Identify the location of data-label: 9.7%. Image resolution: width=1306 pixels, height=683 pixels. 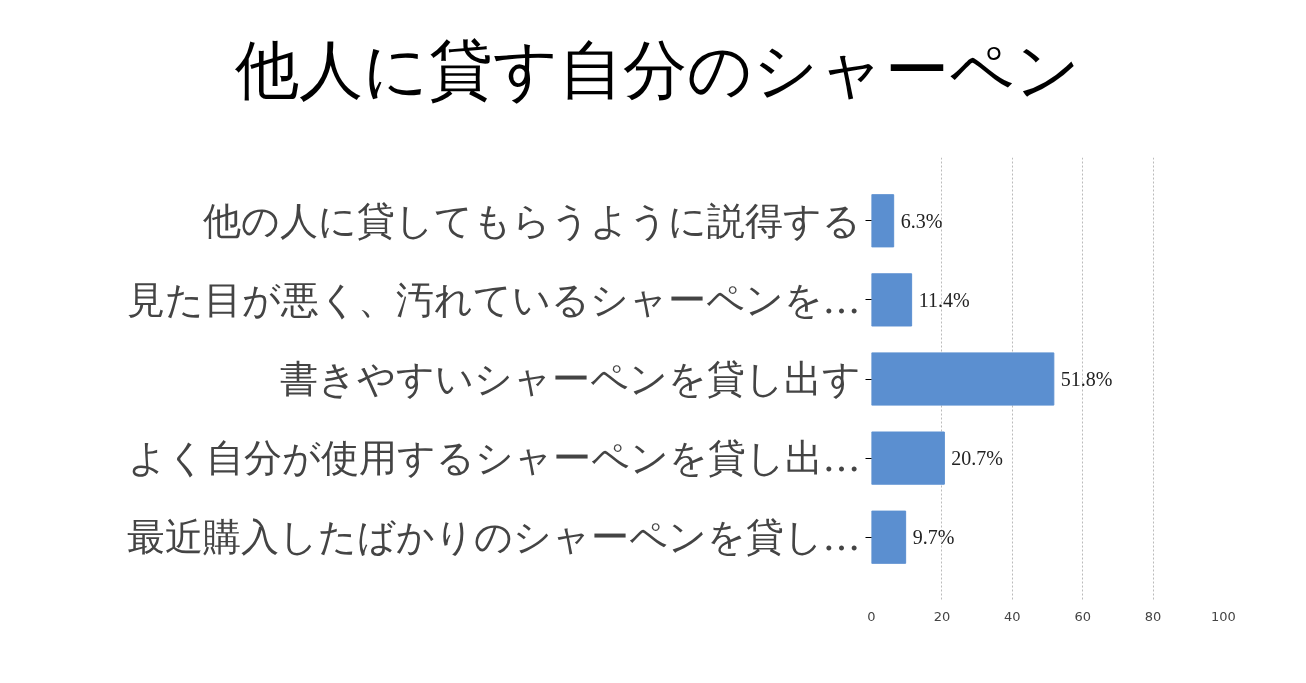
(933, 537).